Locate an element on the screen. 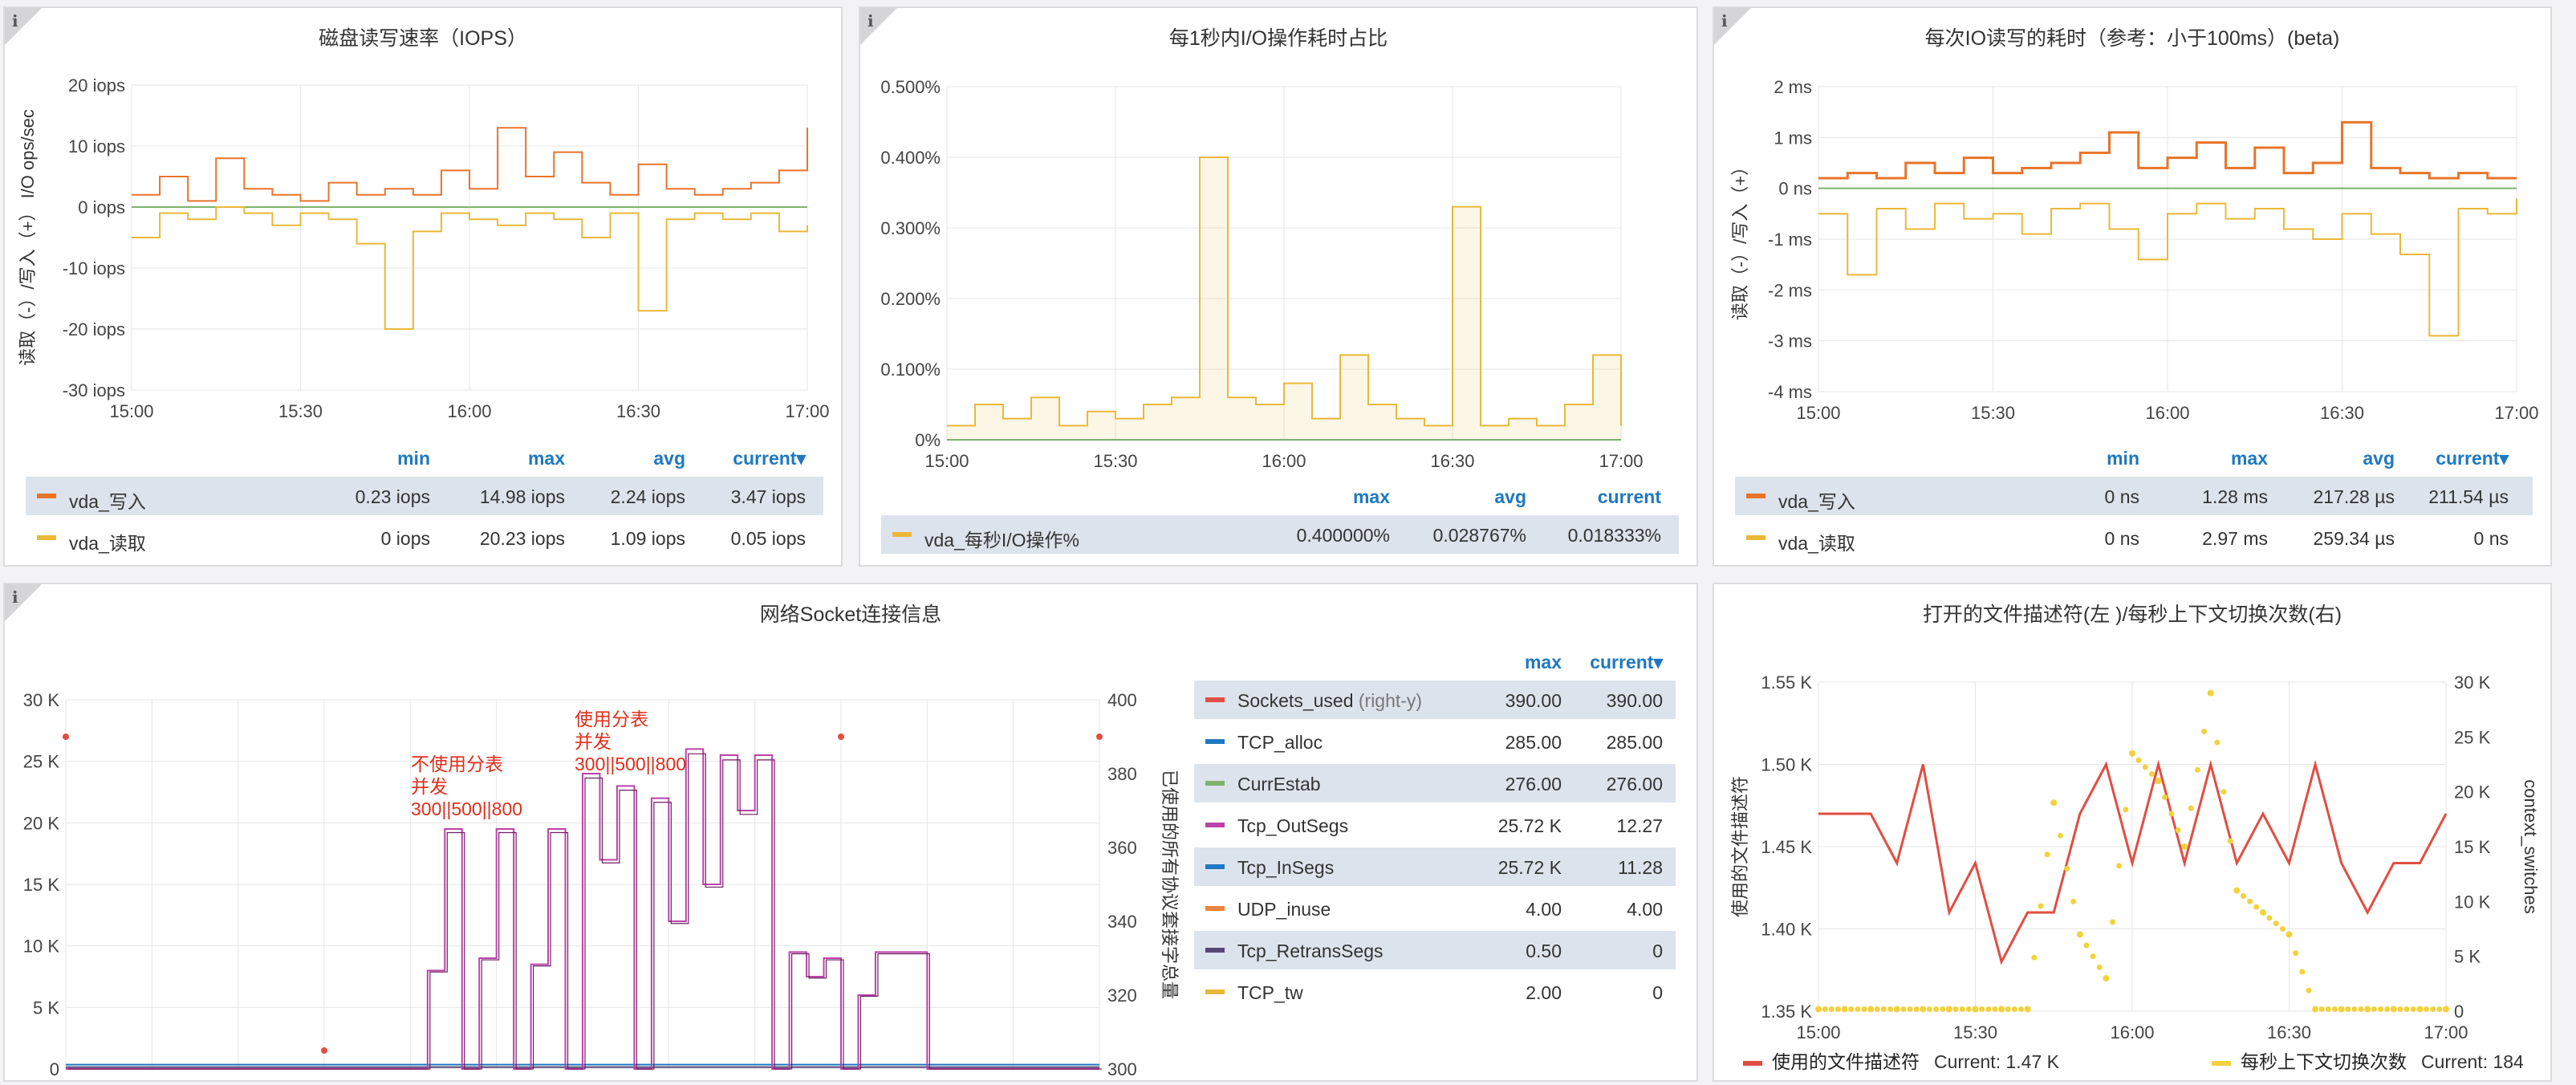  legend-value: 12.27 is located at coordinates (1640, 825).